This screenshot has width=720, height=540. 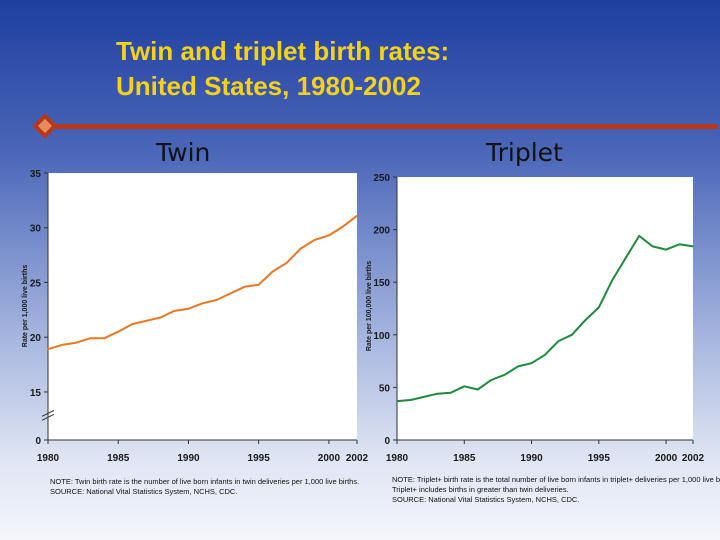 I want to click on twin-ytick-label: 30, so click(x=36, y=229).